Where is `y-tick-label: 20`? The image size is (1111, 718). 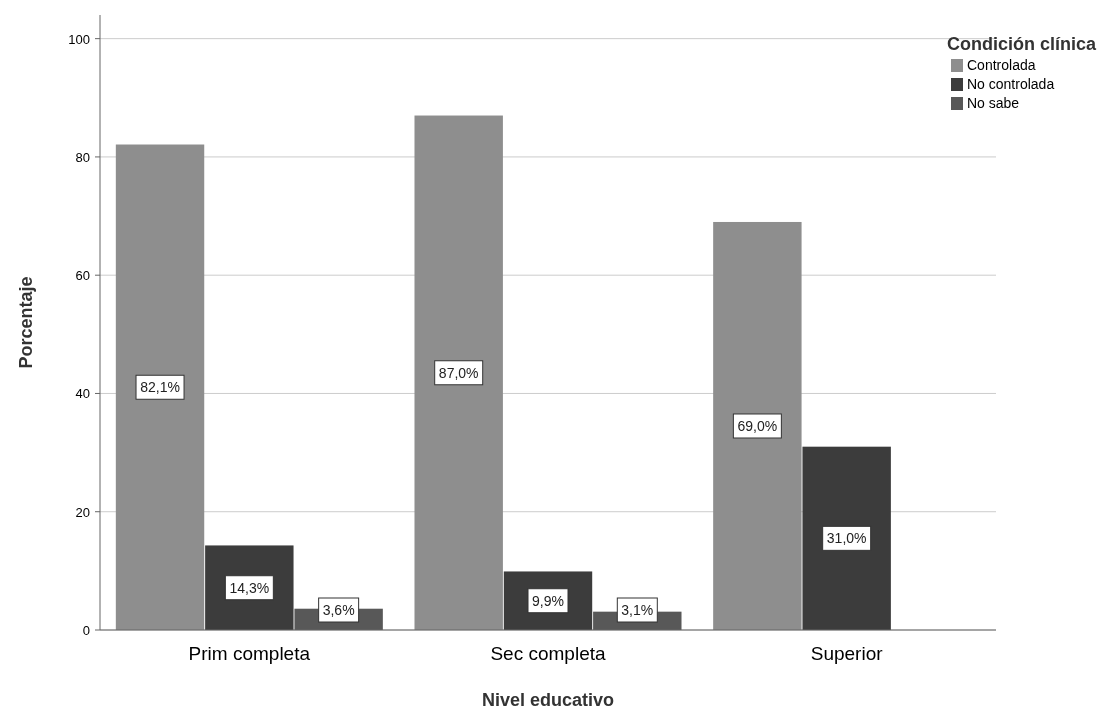
y-tick-label: 20 is located at coordinates (82, 512).